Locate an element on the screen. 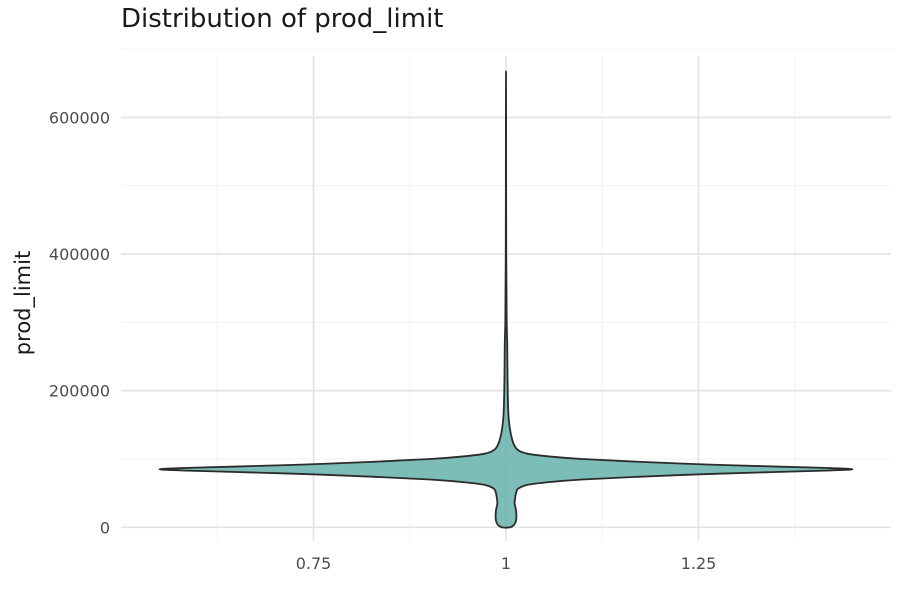  y-axis-title: prod_limit is located at coordinates (23, 303).